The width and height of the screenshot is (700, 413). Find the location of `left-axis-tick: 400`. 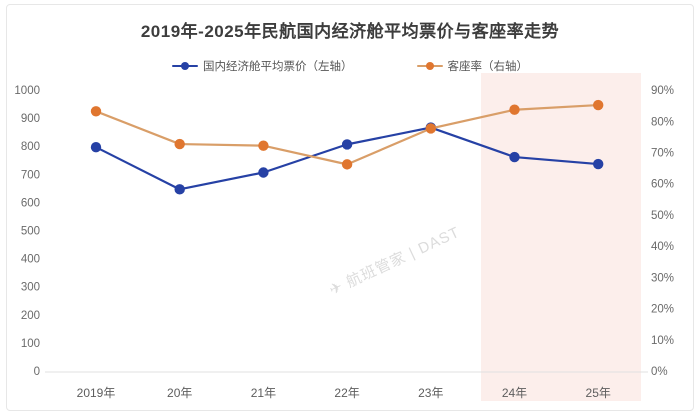

left-axis-tick: 400 is located at coordinates (30, 260).